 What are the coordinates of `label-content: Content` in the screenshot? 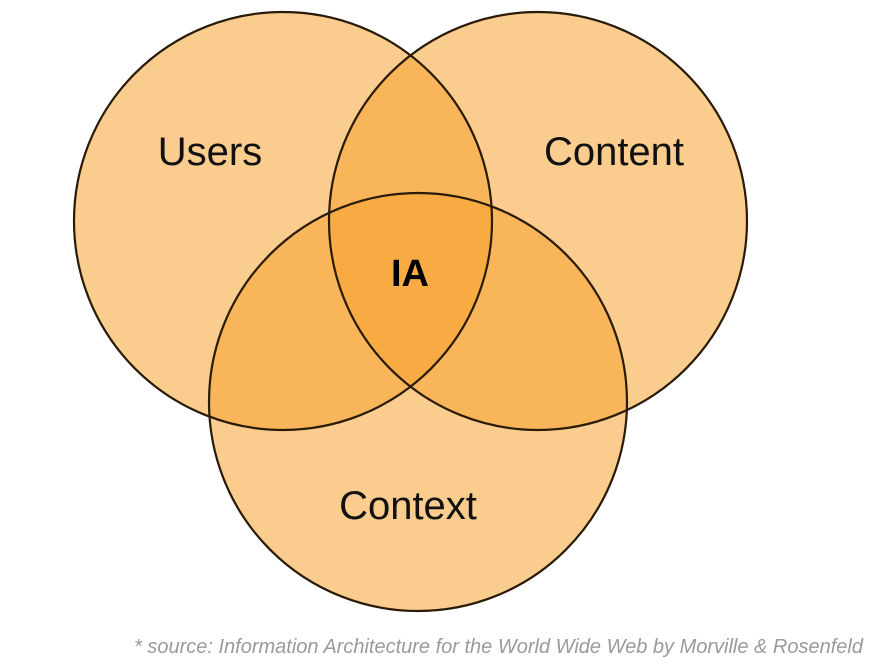 It's located at (614, 152).